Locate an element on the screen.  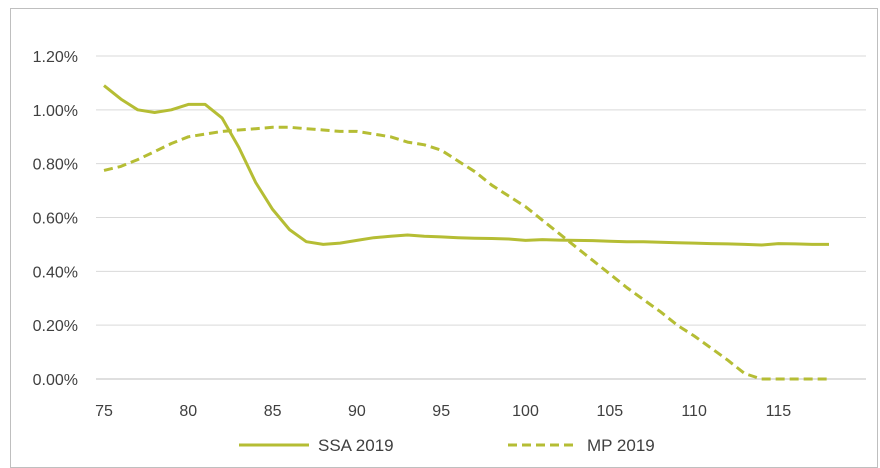
x-tick-label: 85 is located at coordinates (273, 411).